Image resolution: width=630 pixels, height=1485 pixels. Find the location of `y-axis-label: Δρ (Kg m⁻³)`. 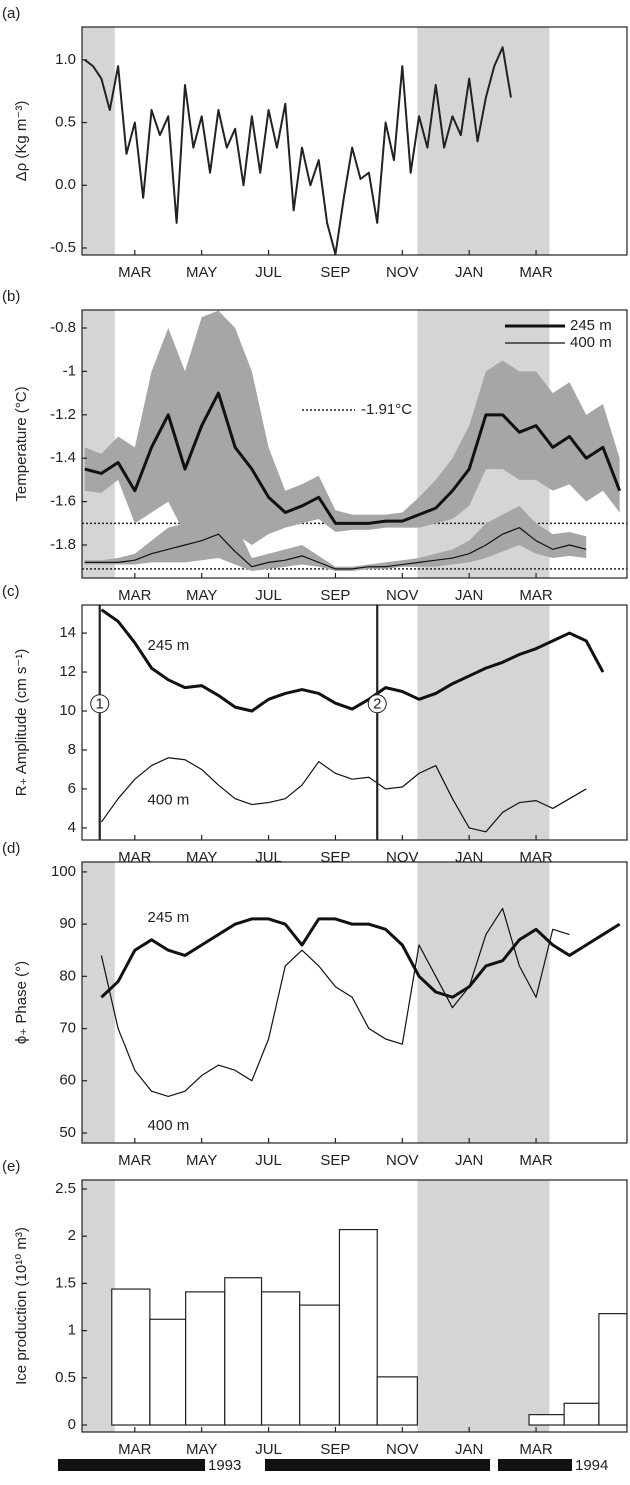

y-axis-label: Δρ (Kg m⁻³) is located at coordinates (21, 141).